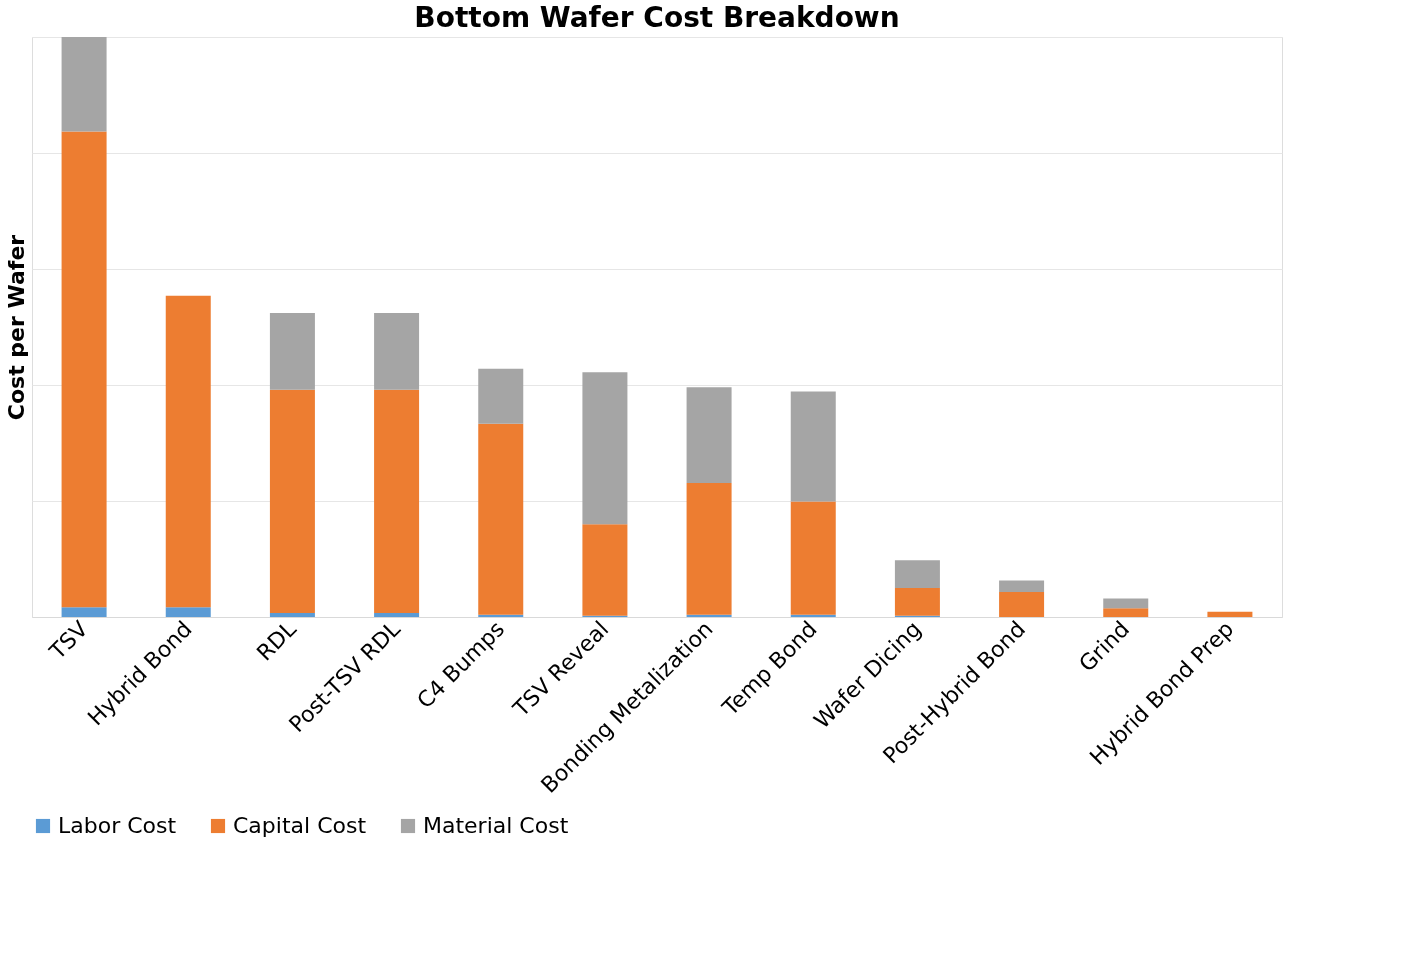  What do you see at coordinates (117, 825) in the screenshot?
I see `legend-label: Labor Cost` at bounding box center [117, 825].